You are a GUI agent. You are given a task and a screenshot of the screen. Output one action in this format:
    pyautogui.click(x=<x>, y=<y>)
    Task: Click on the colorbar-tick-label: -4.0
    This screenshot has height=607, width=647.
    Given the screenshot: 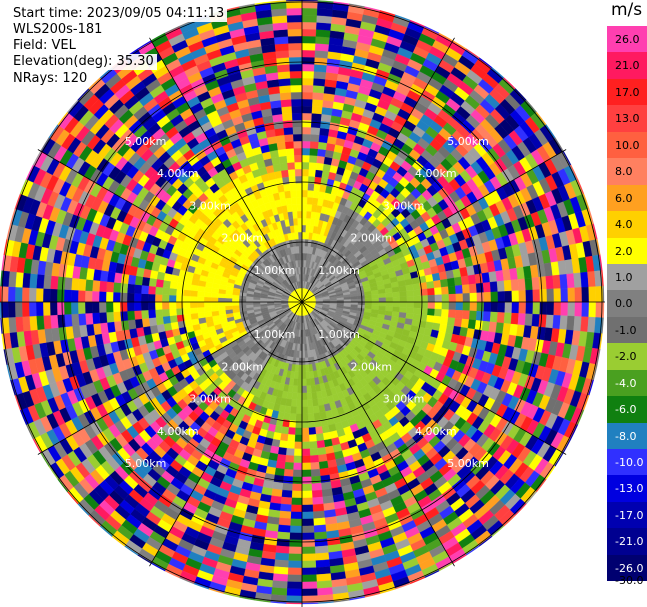 What is the action you would take?
    pyautogui.click(x=626, y=383)
    